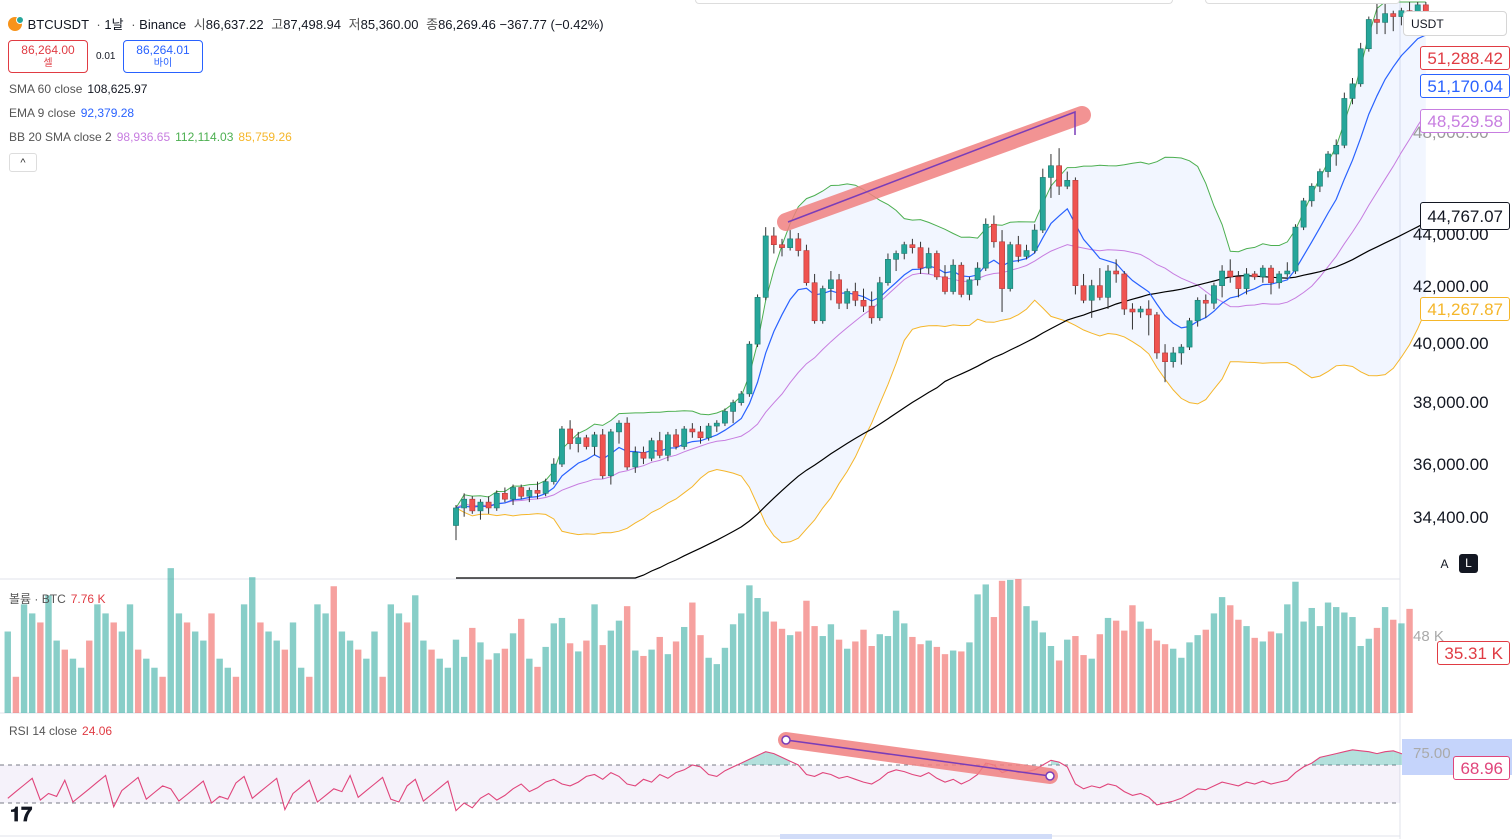  What do you see at coordinates (467, 24) in the screenshot?
I see `close-value: 86,269.46` at bounding box center [467, 24].